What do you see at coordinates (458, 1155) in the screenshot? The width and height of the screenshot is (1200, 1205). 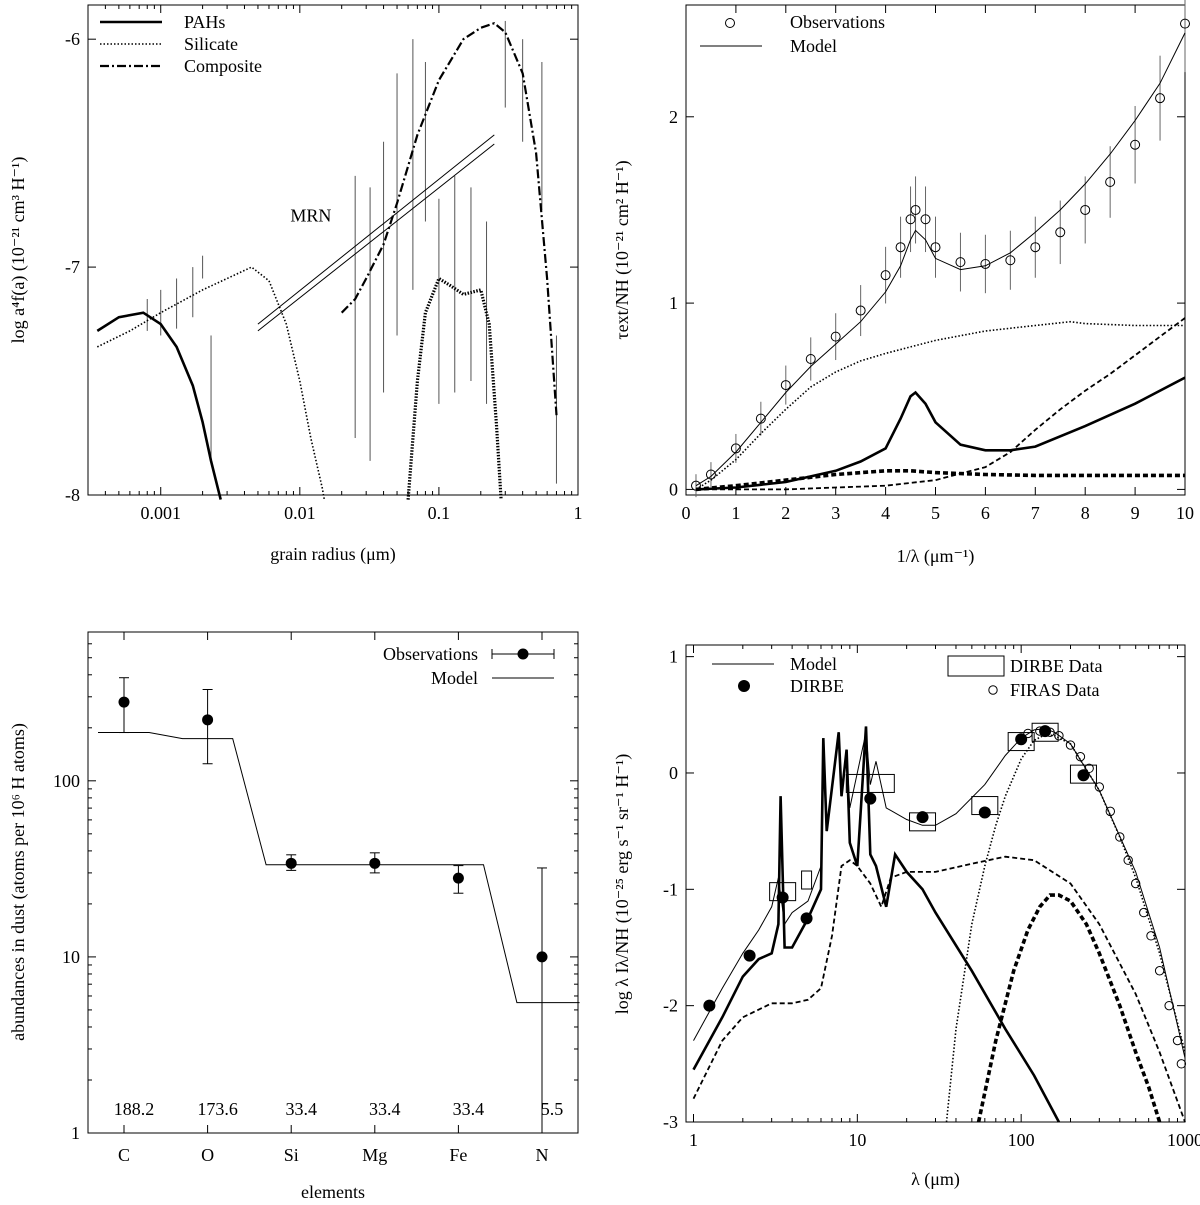 I see `category-label: Fe` at bounding box center [458, 1155].